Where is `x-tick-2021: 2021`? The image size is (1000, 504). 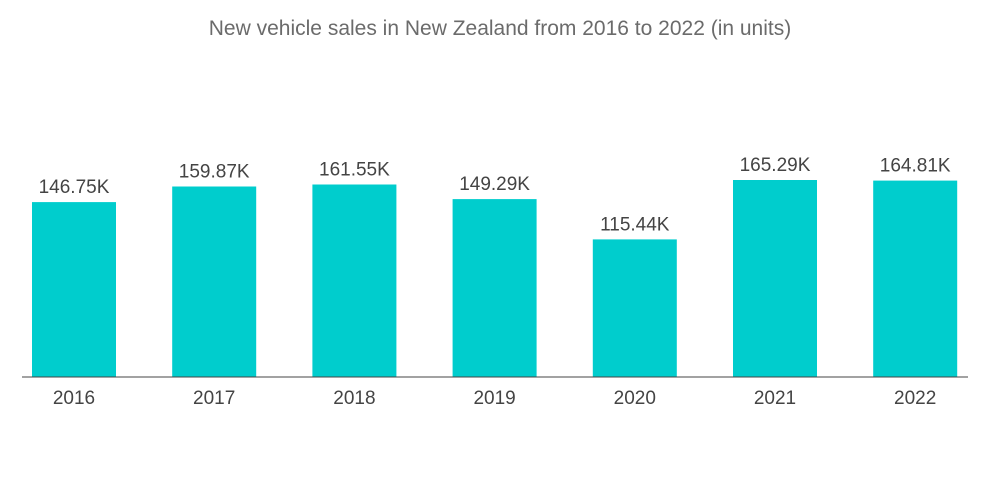
x-tick-2021: 2021 is located at coordinates (775, 398).